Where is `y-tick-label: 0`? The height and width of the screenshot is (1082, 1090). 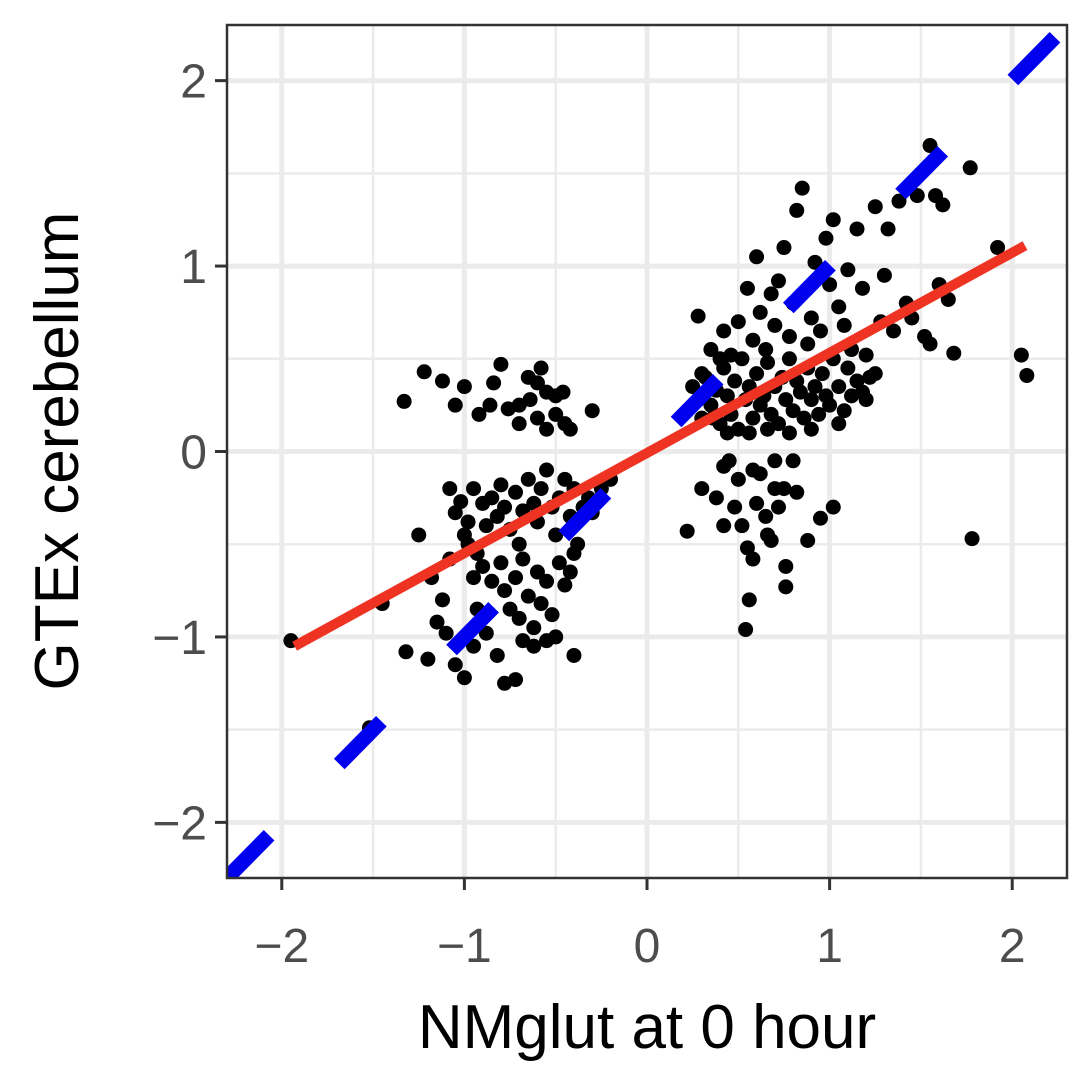
y-tick-label: 0 is located at coordinates (193, 453).